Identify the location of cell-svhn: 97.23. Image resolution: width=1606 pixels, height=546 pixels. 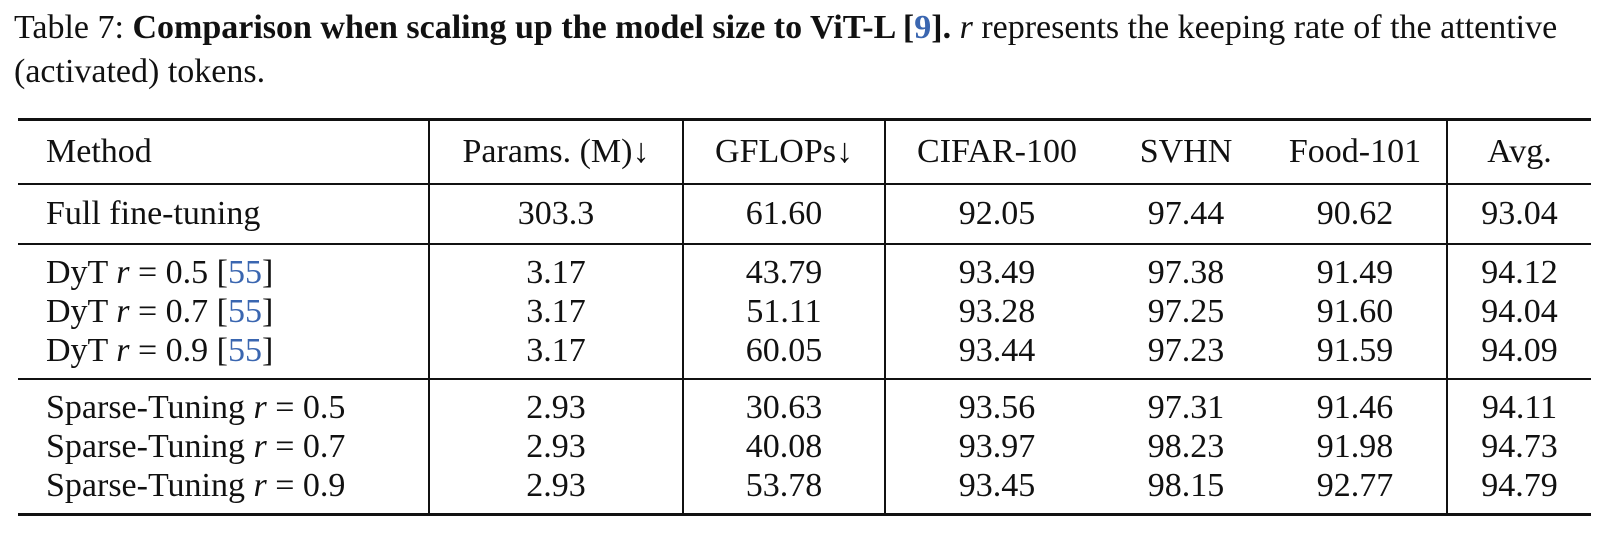
(1186, 350).